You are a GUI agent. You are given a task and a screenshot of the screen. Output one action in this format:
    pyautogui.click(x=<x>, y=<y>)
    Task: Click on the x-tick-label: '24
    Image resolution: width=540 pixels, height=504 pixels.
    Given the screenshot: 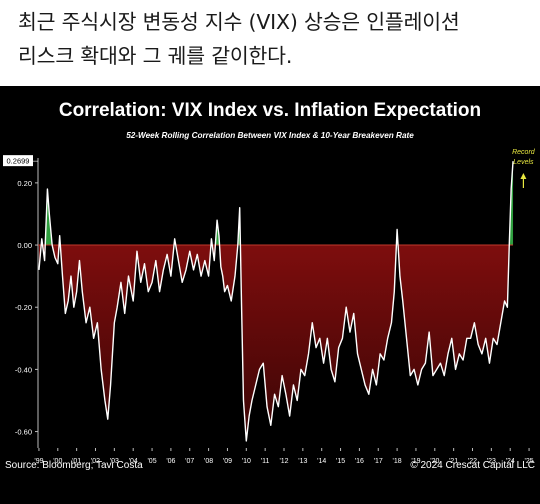 What is the action you would take?
    pyautogui.click(x=510, y=461)
    